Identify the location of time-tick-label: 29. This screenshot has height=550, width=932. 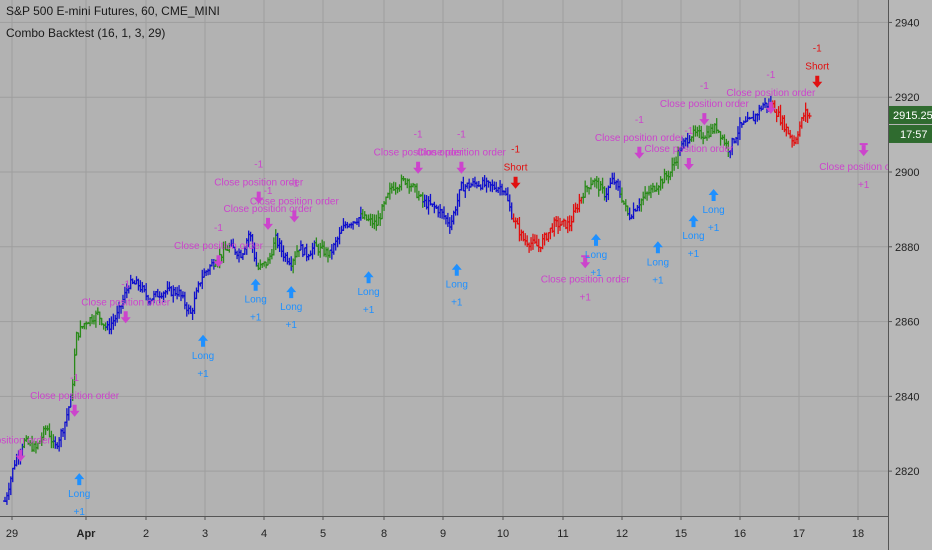
(12, 534).